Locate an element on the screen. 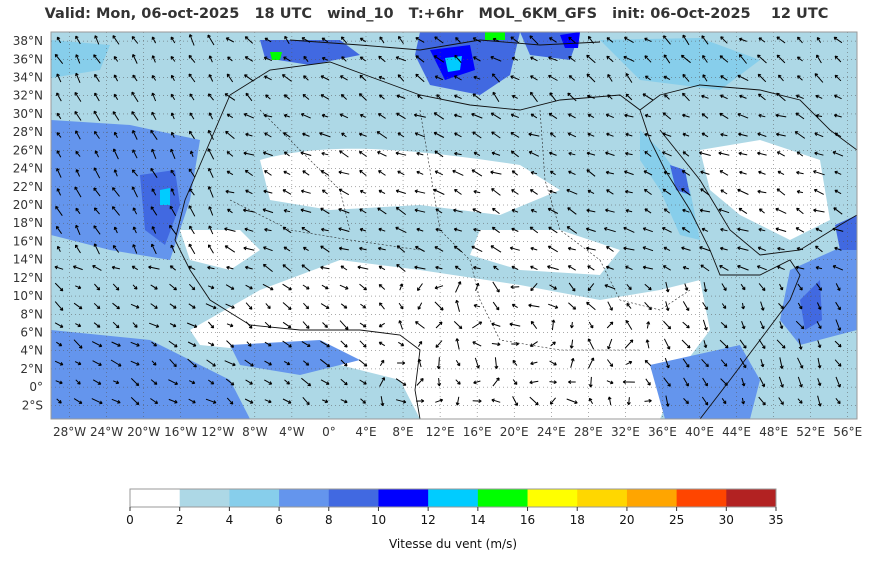 The image size is (873, 563). lon-label: 56°E is located at coordinates (847, 432).